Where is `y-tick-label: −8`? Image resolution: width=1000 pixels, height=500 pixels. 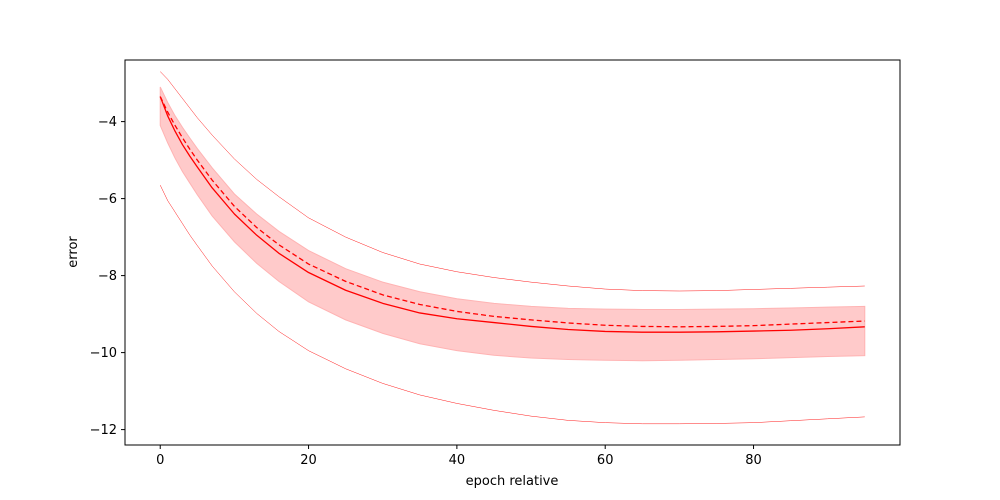
y-tick-label: −8 is located at coordinates (107, 276).